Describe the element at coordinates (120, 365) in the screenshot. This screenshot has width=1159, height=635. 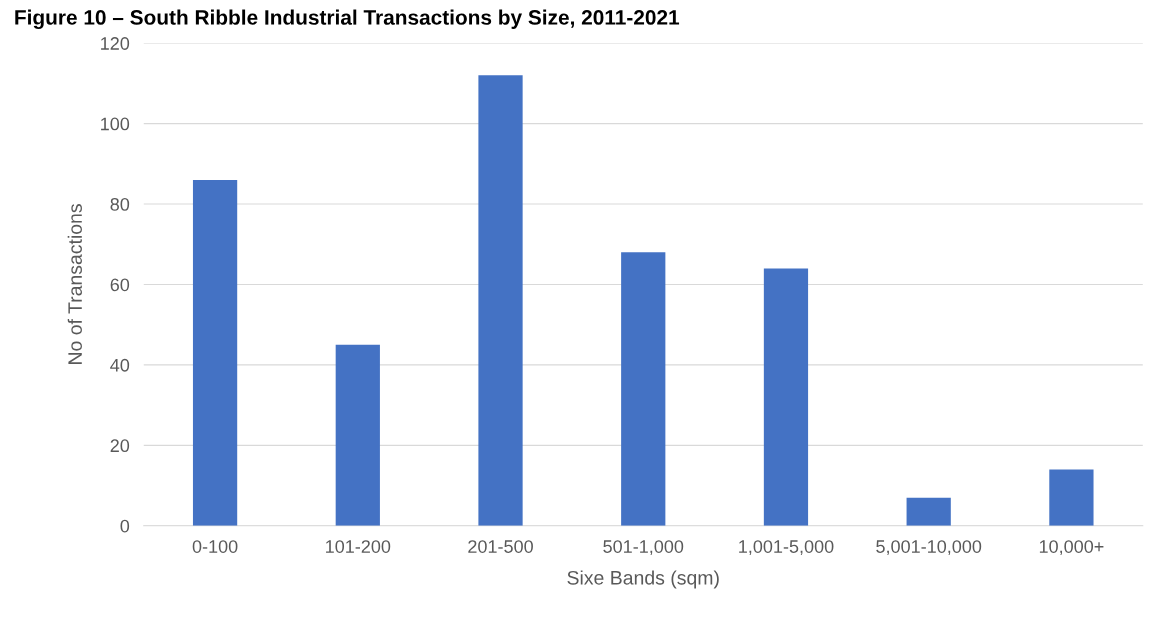
I see `y-tick-label: 40` at that location.